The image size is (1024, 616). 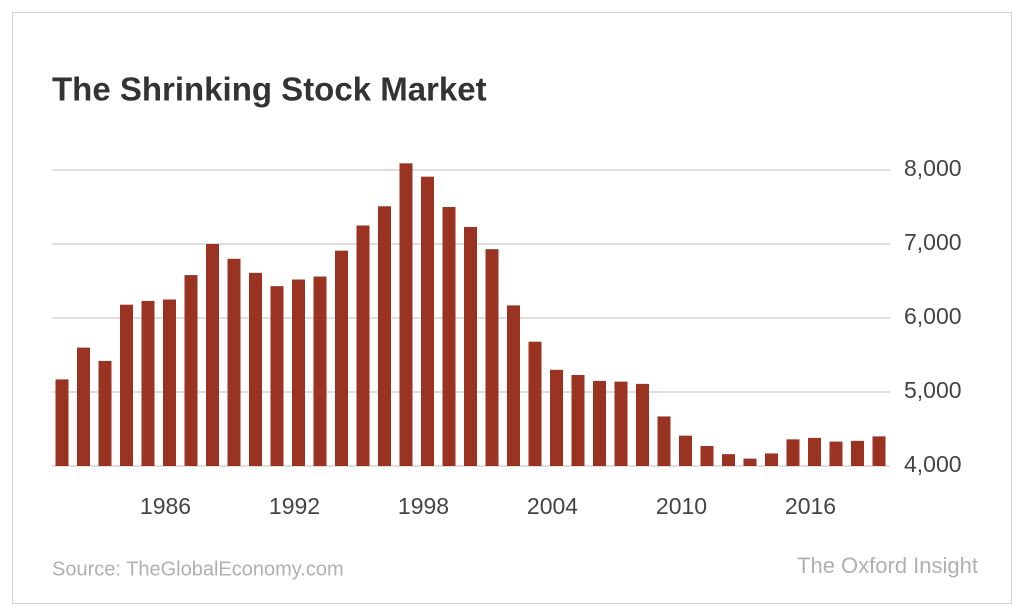 What do you see at coordinates (681, 506) in the screenshot?
I see `x-tick-label: 2010` at bounding box center [681, 506].